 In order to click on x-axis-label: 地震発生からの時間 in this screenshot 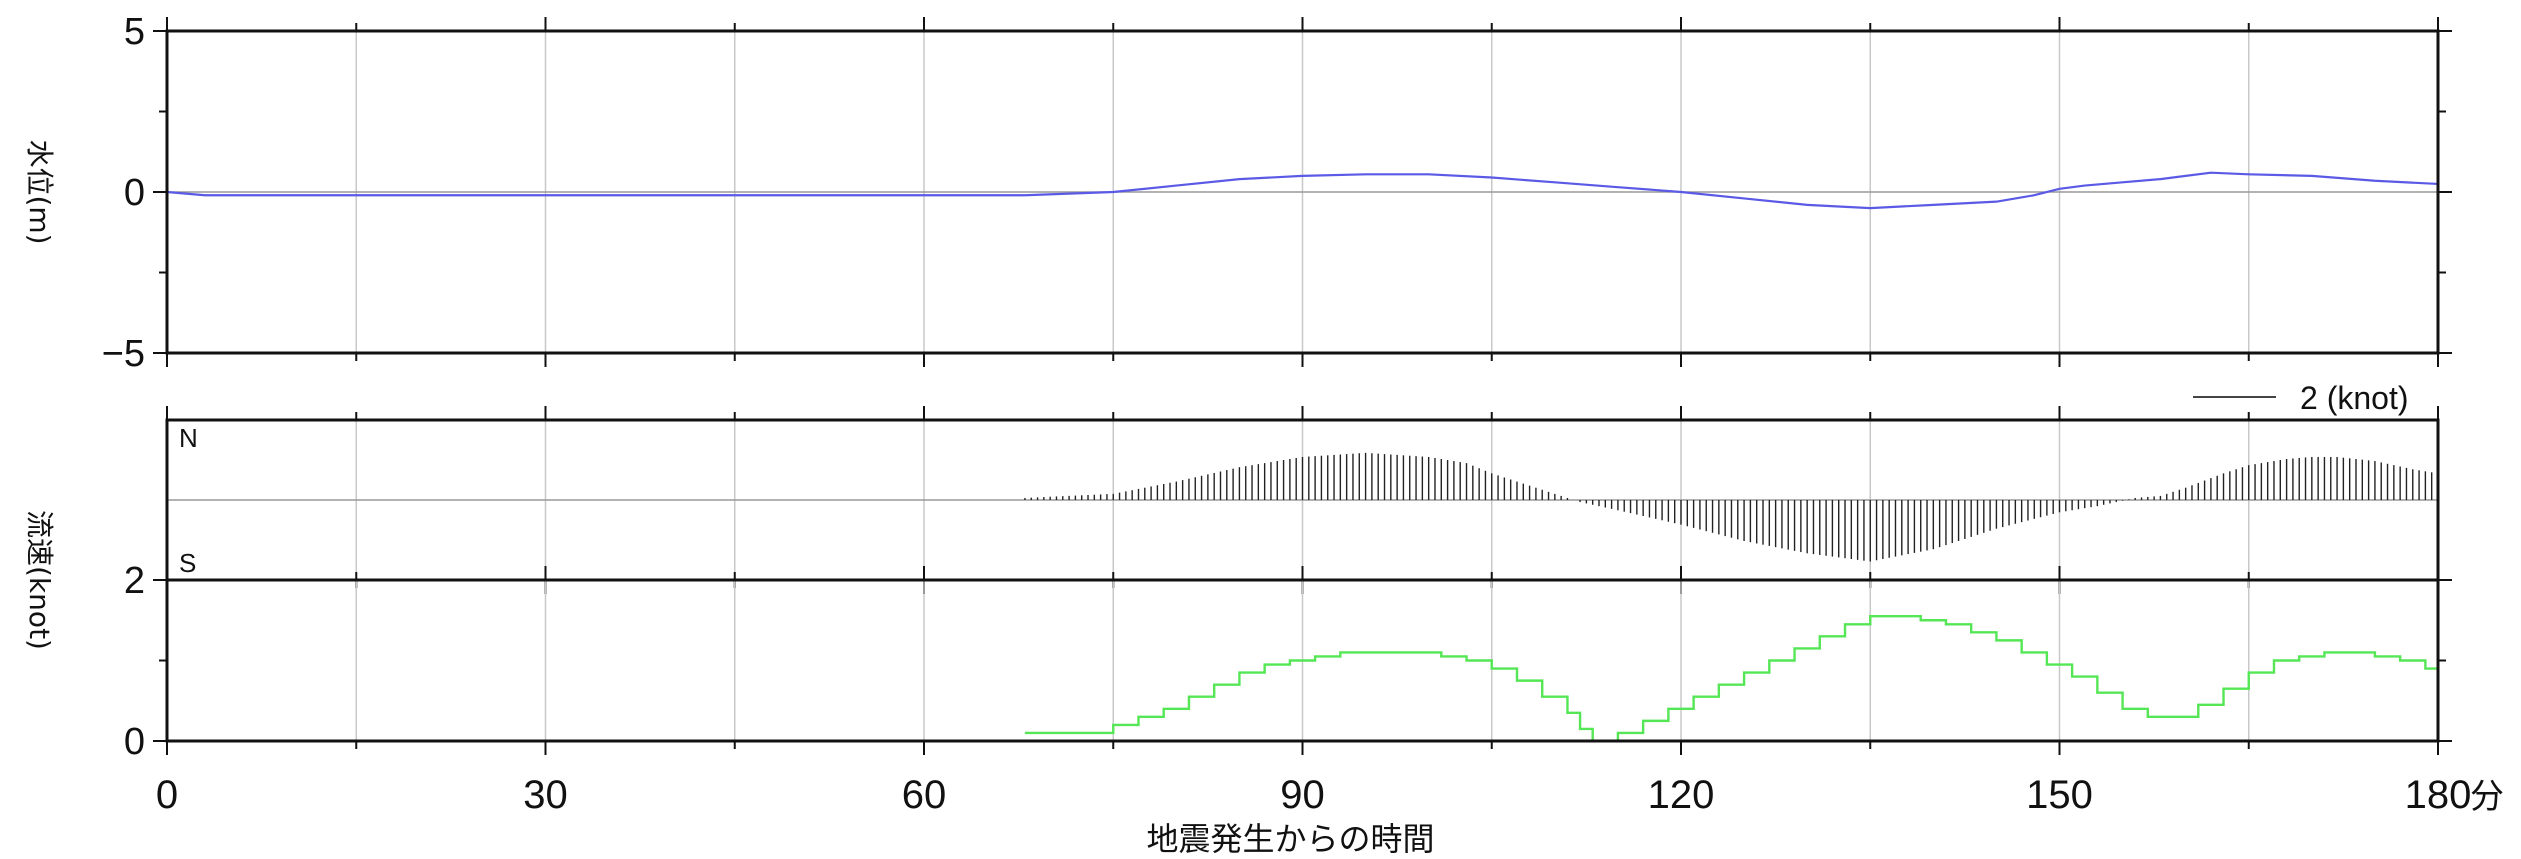, I will do `click(1290, 839)`.